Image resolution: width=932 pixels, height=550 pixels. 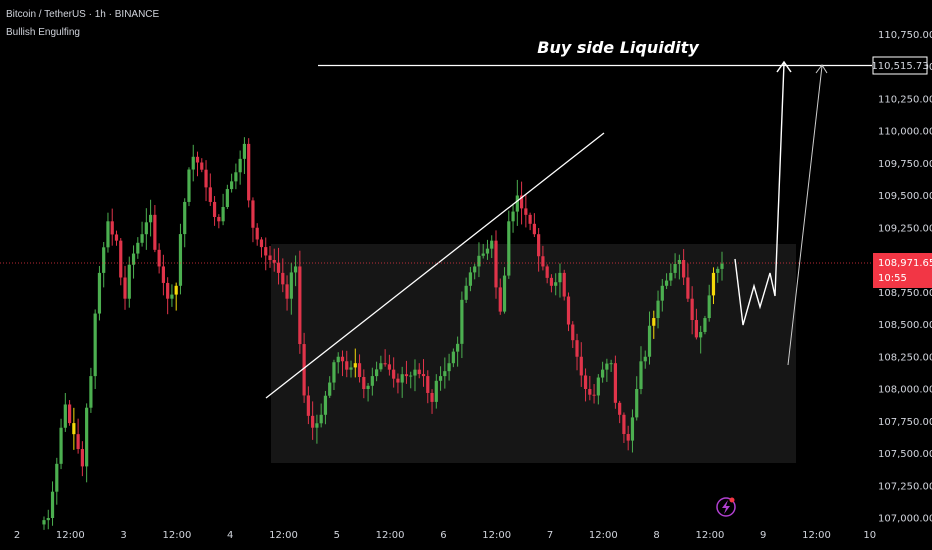 I want to click on y-tick-label: 108,500.00, so click(x=905, y=325).